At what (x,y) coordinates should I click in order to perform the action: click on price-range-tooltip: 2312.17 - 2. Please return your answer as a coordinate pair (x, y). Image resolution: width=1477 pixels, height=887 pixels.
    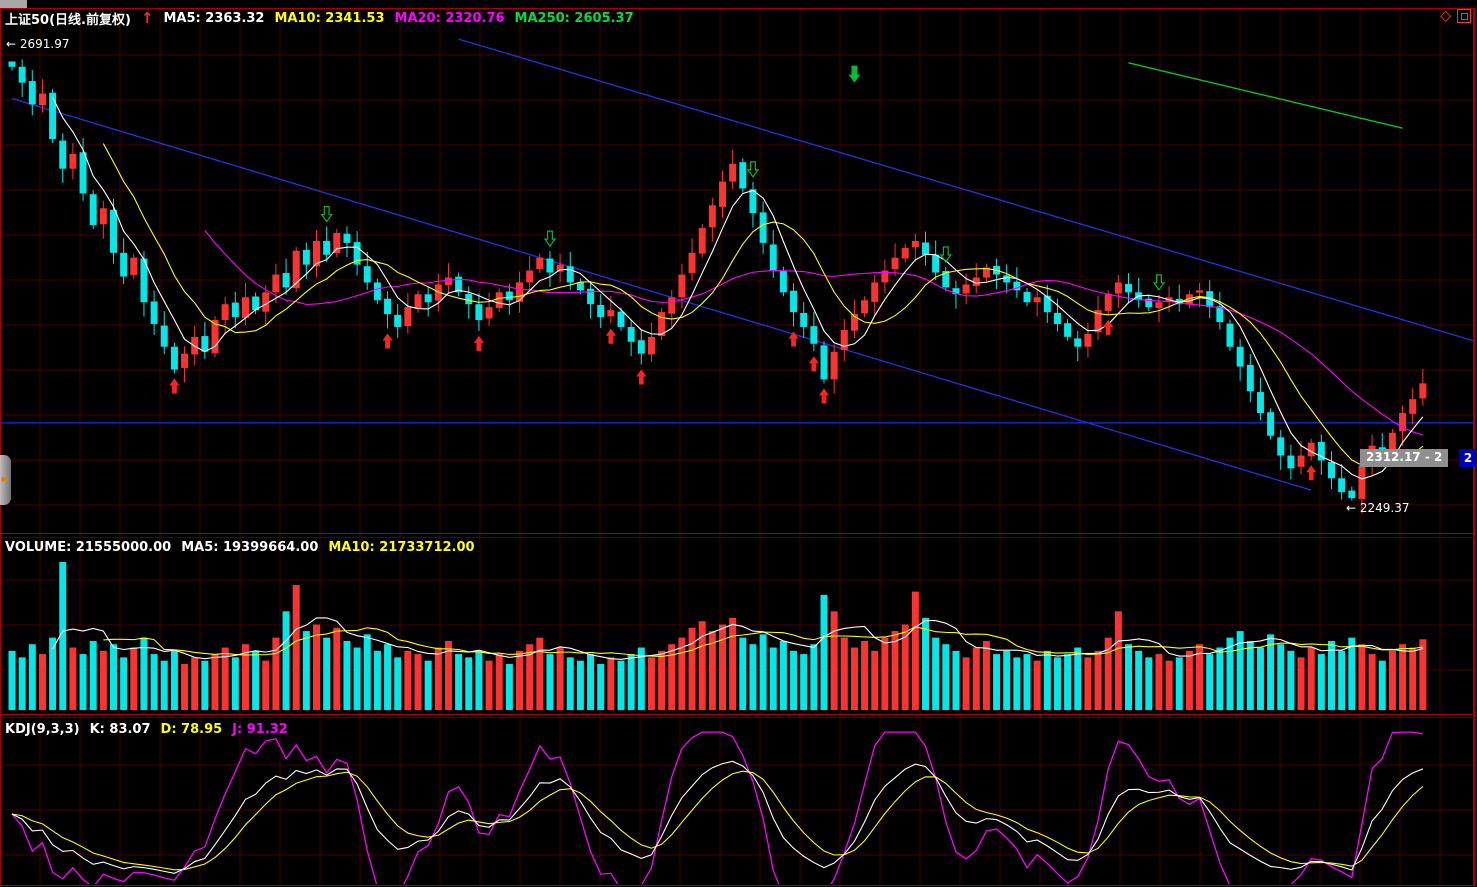
    Looking at the image, I should click on (1404, 458).